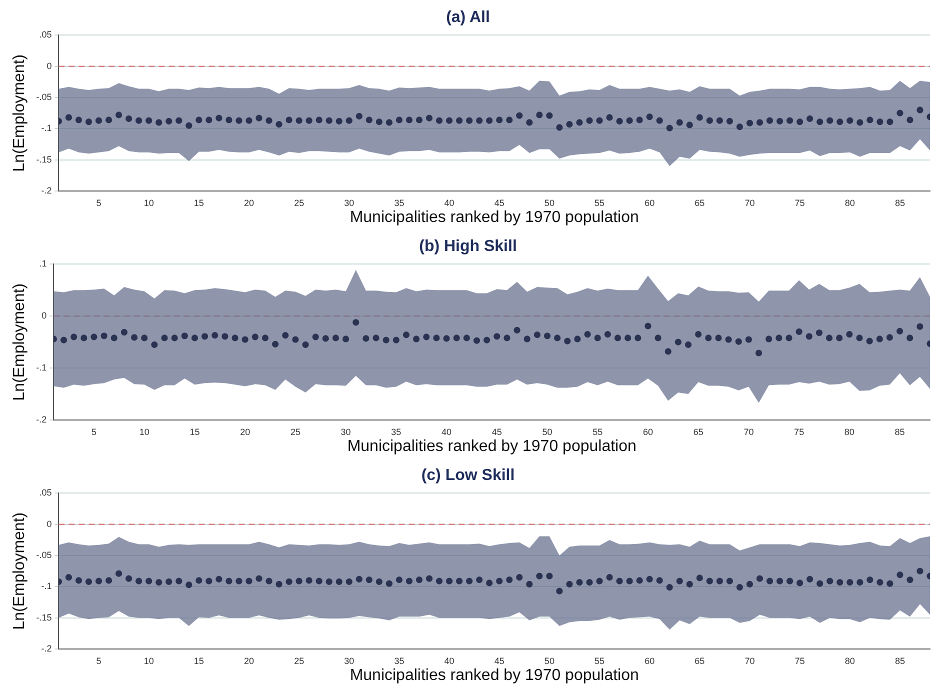 The width and height of the screenshot is (948, 687). What do you see at coordinates (43, 263) in the screenshot?
I see `y-tick-label: .1` at bounding box center [43, 263].